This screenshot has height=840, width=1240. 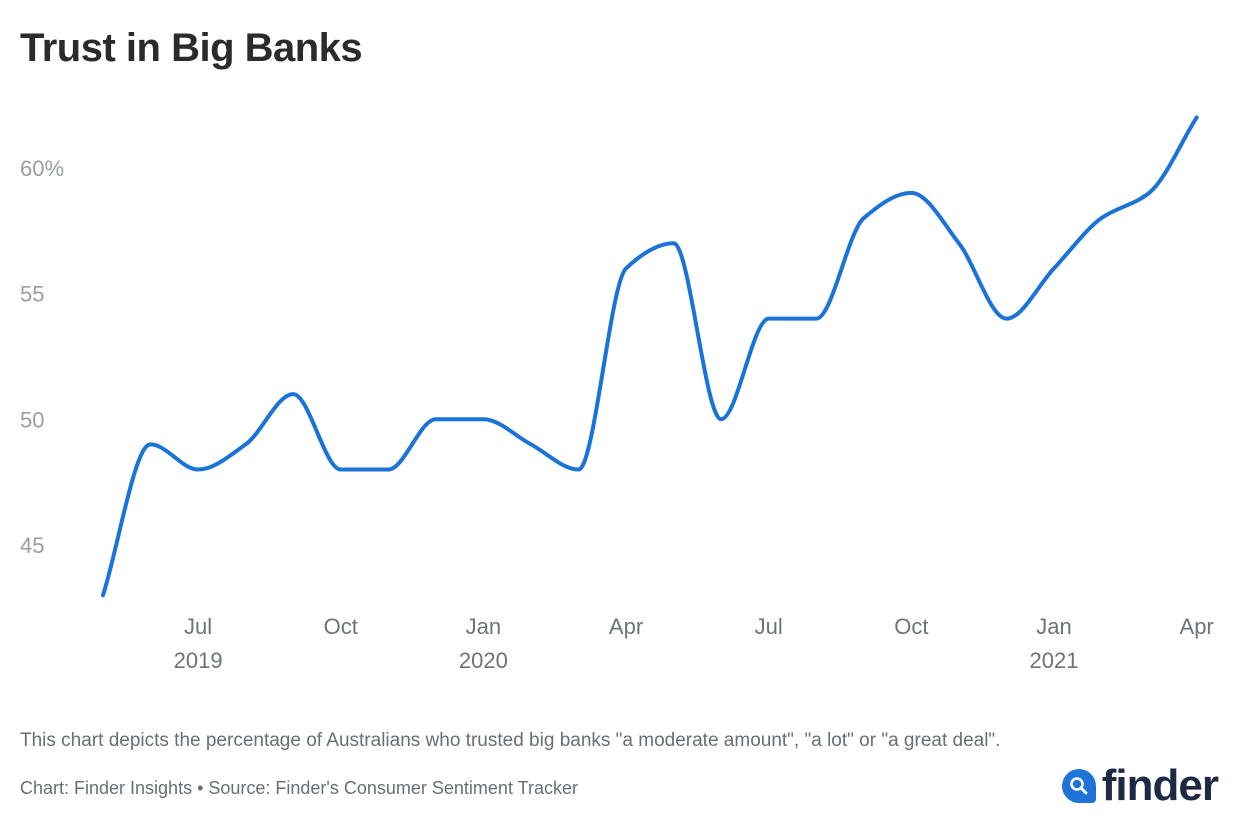 What do you see at coordinates (198, 660) in the screenshot?
I see `x-tick-year-label: 2019` at bounding box center [198, 660].